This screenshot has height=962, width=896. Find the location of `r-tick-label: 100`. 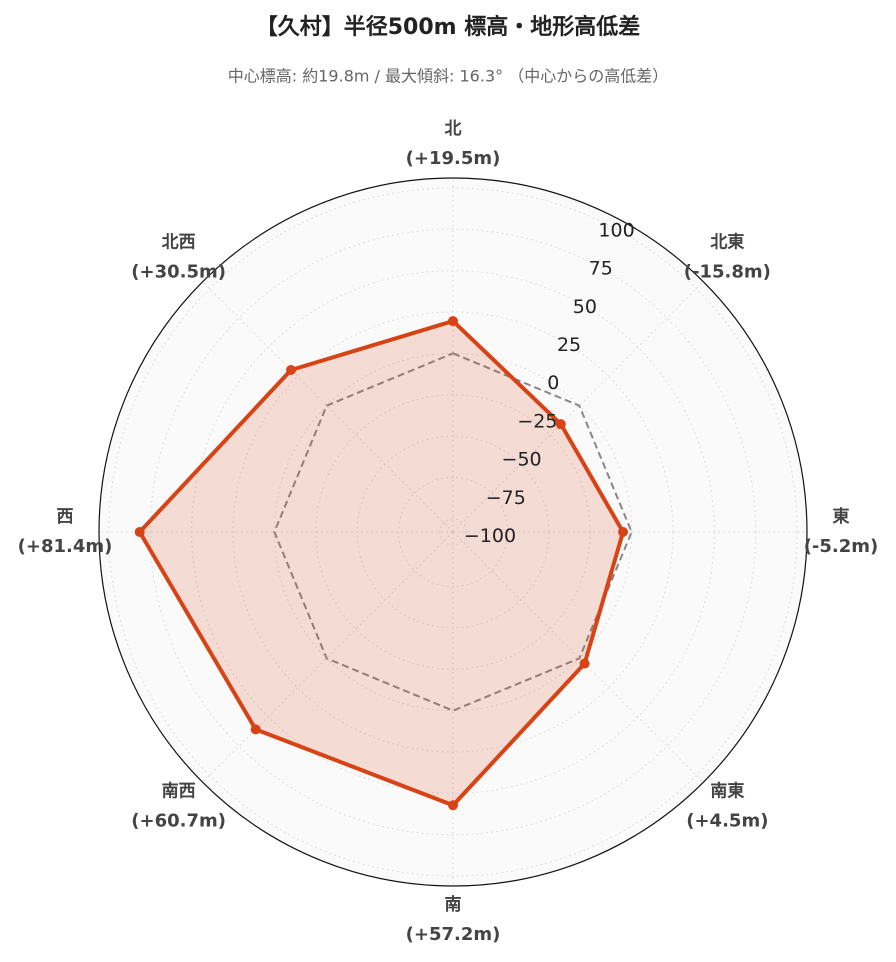

r-tick-label: 100 is located at coordinates (616, 230).